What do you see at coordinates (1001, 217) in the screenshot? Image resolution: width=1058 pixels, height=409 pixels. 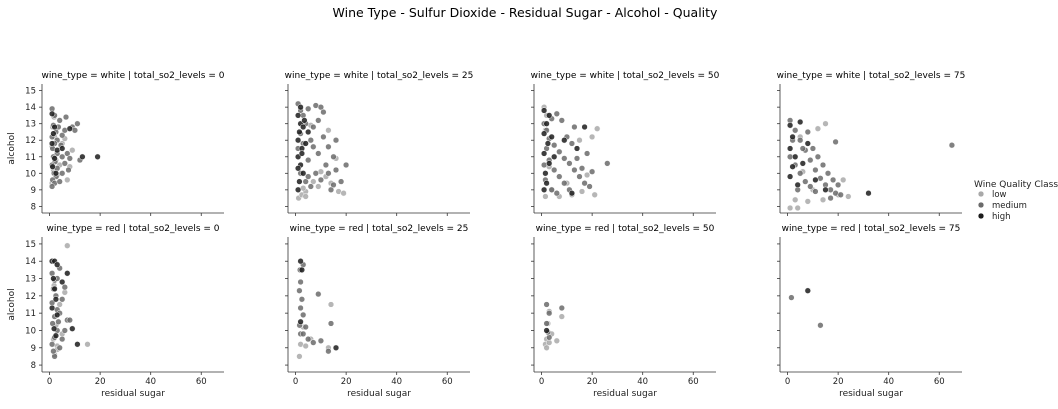 I see `legend-label-high: high` at bounding box center [1001, 217].